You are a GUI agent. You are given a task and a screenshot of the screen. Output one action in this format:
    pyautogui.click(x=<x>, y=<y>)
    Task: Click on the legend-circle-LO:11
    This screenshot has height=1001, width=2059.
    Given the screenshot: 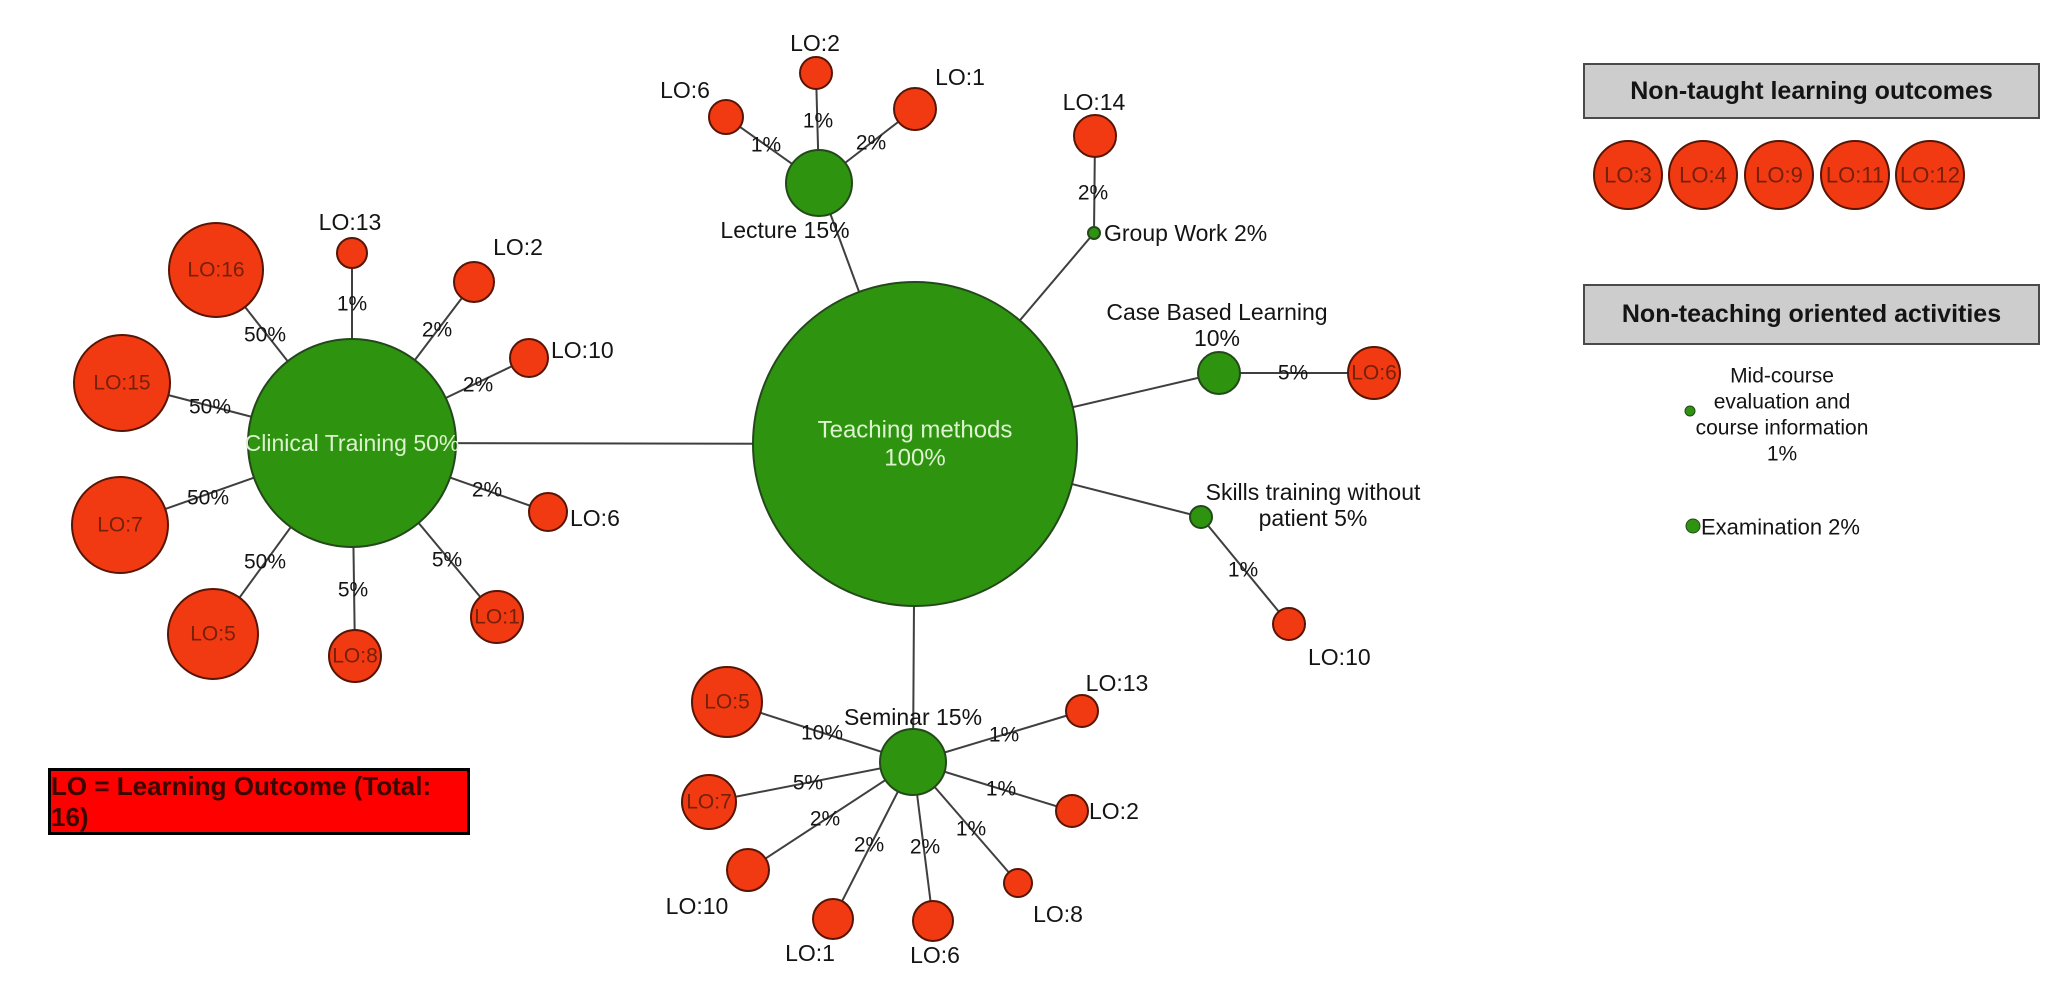 What is the action you would take?
    pyautogui.click(x=1855, y=175)
    